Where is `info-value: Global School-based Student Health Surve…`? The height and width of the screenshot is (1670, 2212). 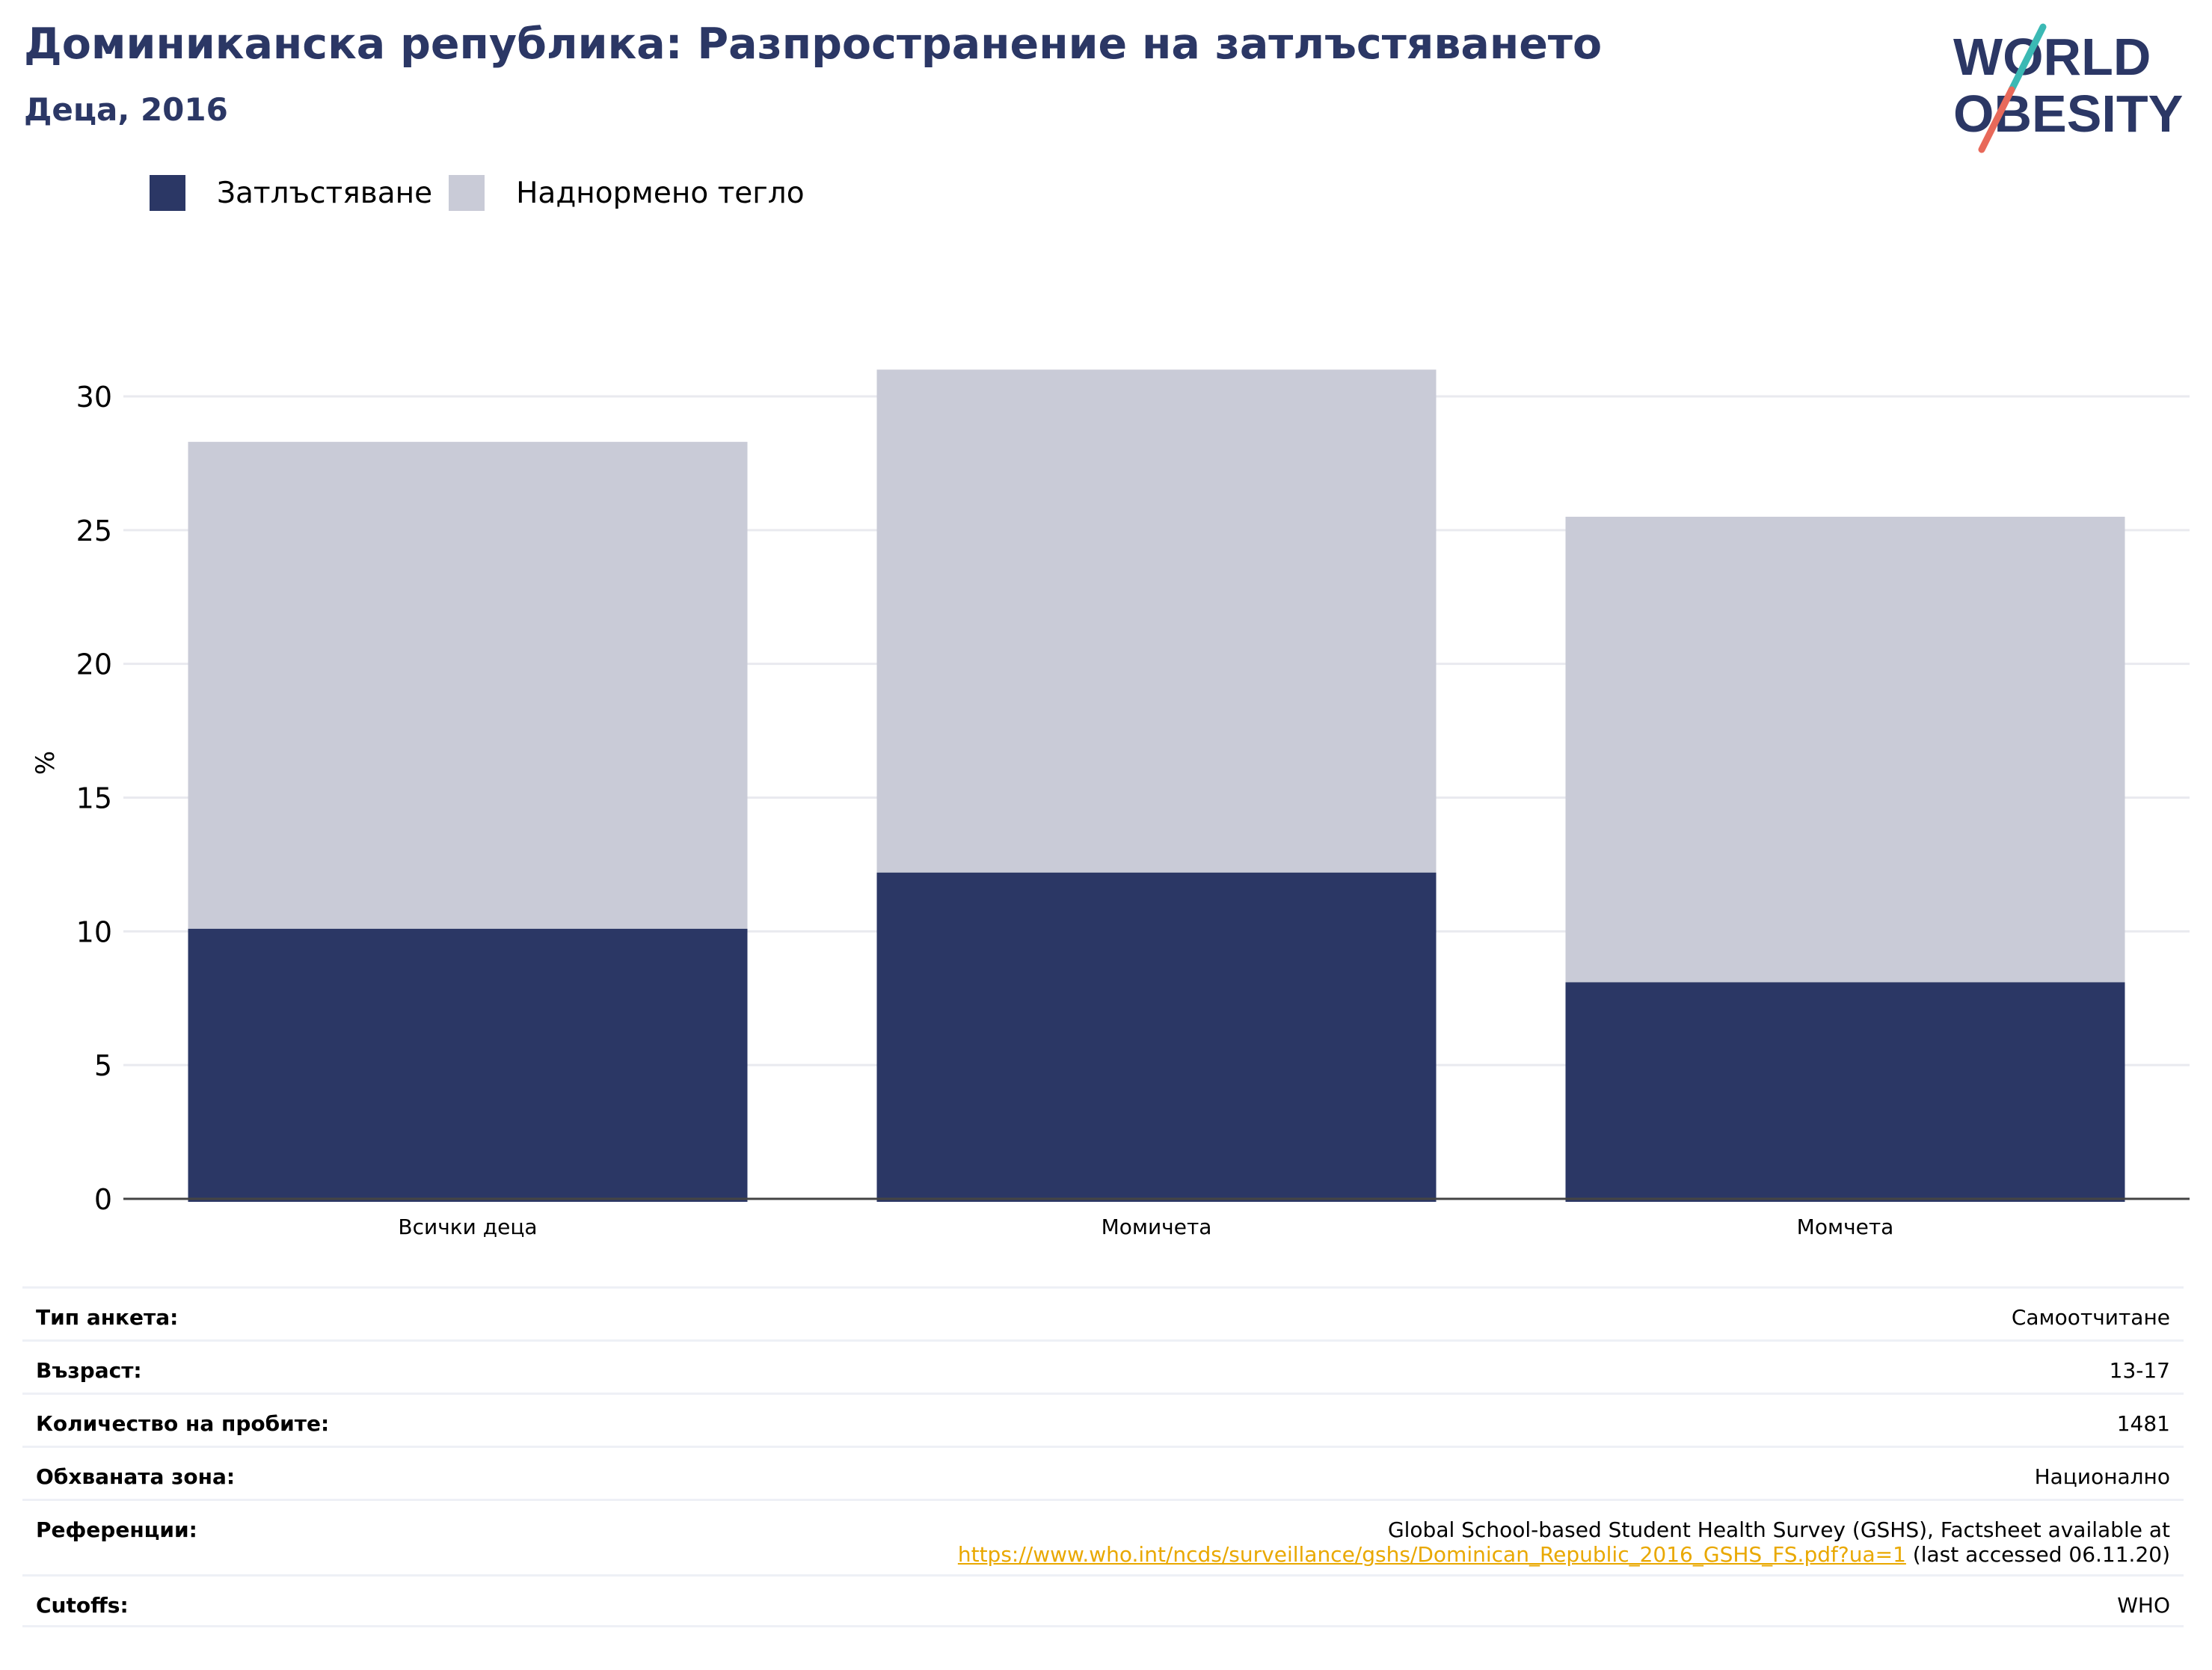
info-value: Global School-based Student Health Surve… is located at coordinates (1563, 1542).